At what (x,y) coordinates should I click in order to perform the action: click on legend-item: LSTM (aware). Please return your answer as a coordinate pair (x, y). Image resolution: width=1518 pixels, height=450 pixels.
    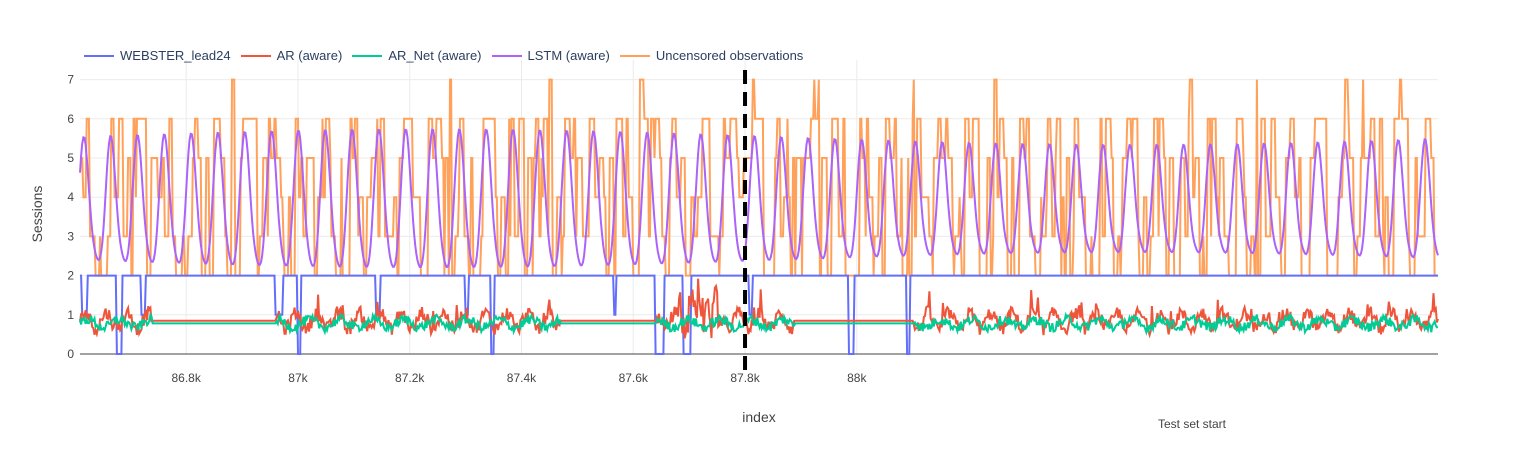
    Looking at the image, I should click on (550, 55).